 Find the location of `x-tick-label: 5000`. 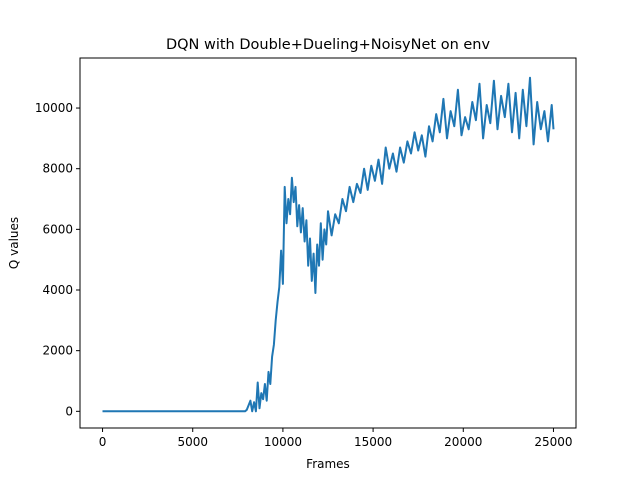

x-tick-label: 5000 is located at coordinates (192, 442).